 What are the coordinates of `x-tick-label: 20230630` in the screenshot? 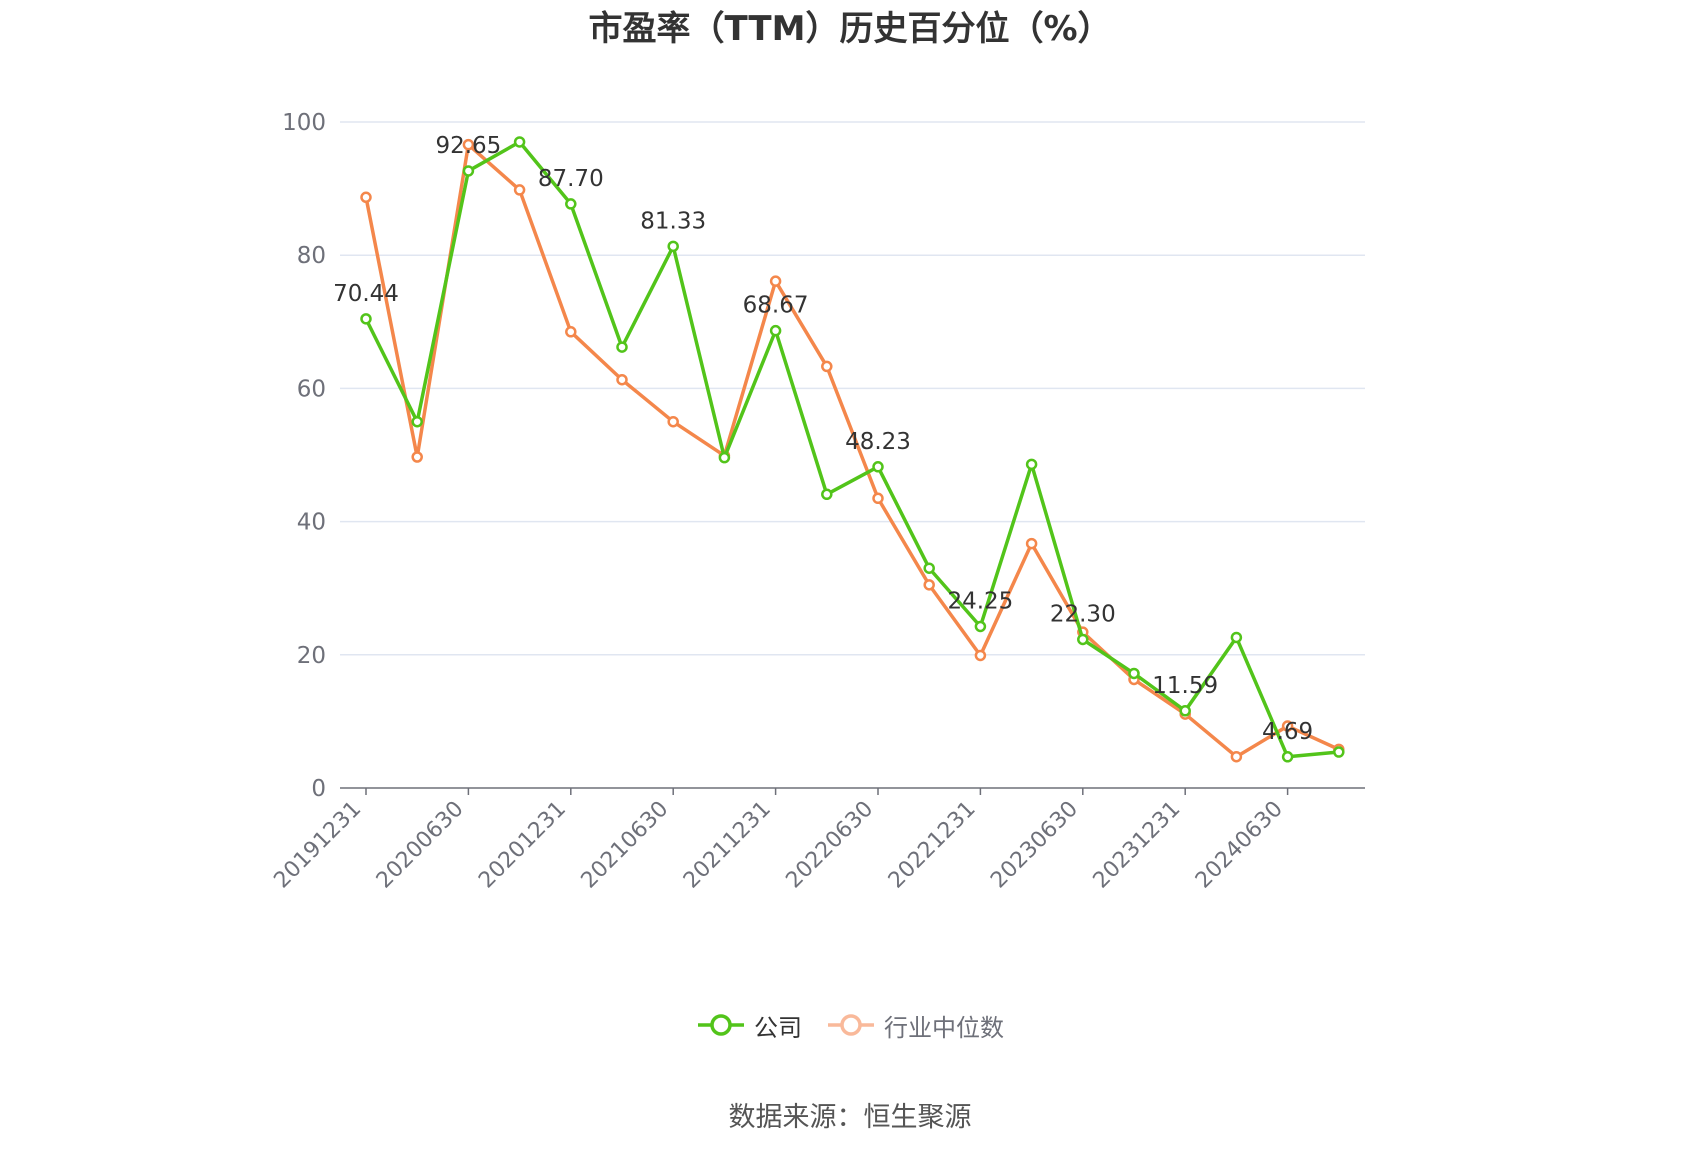 It's located at (1034, 845).